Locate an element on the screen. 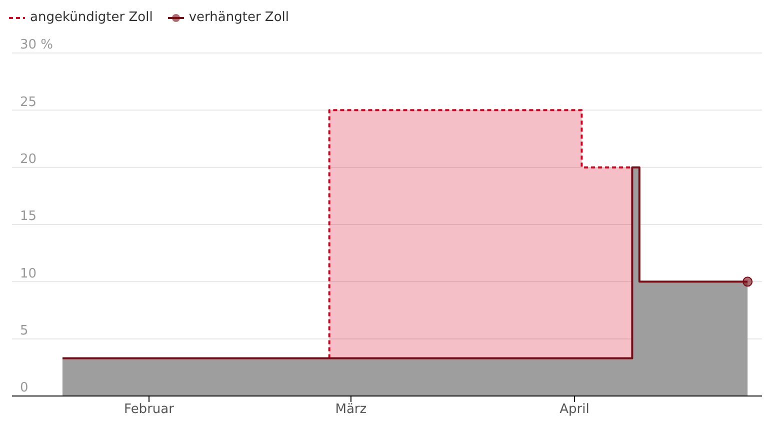  x-tick-label: Februar is located at coordinates (149, 410).